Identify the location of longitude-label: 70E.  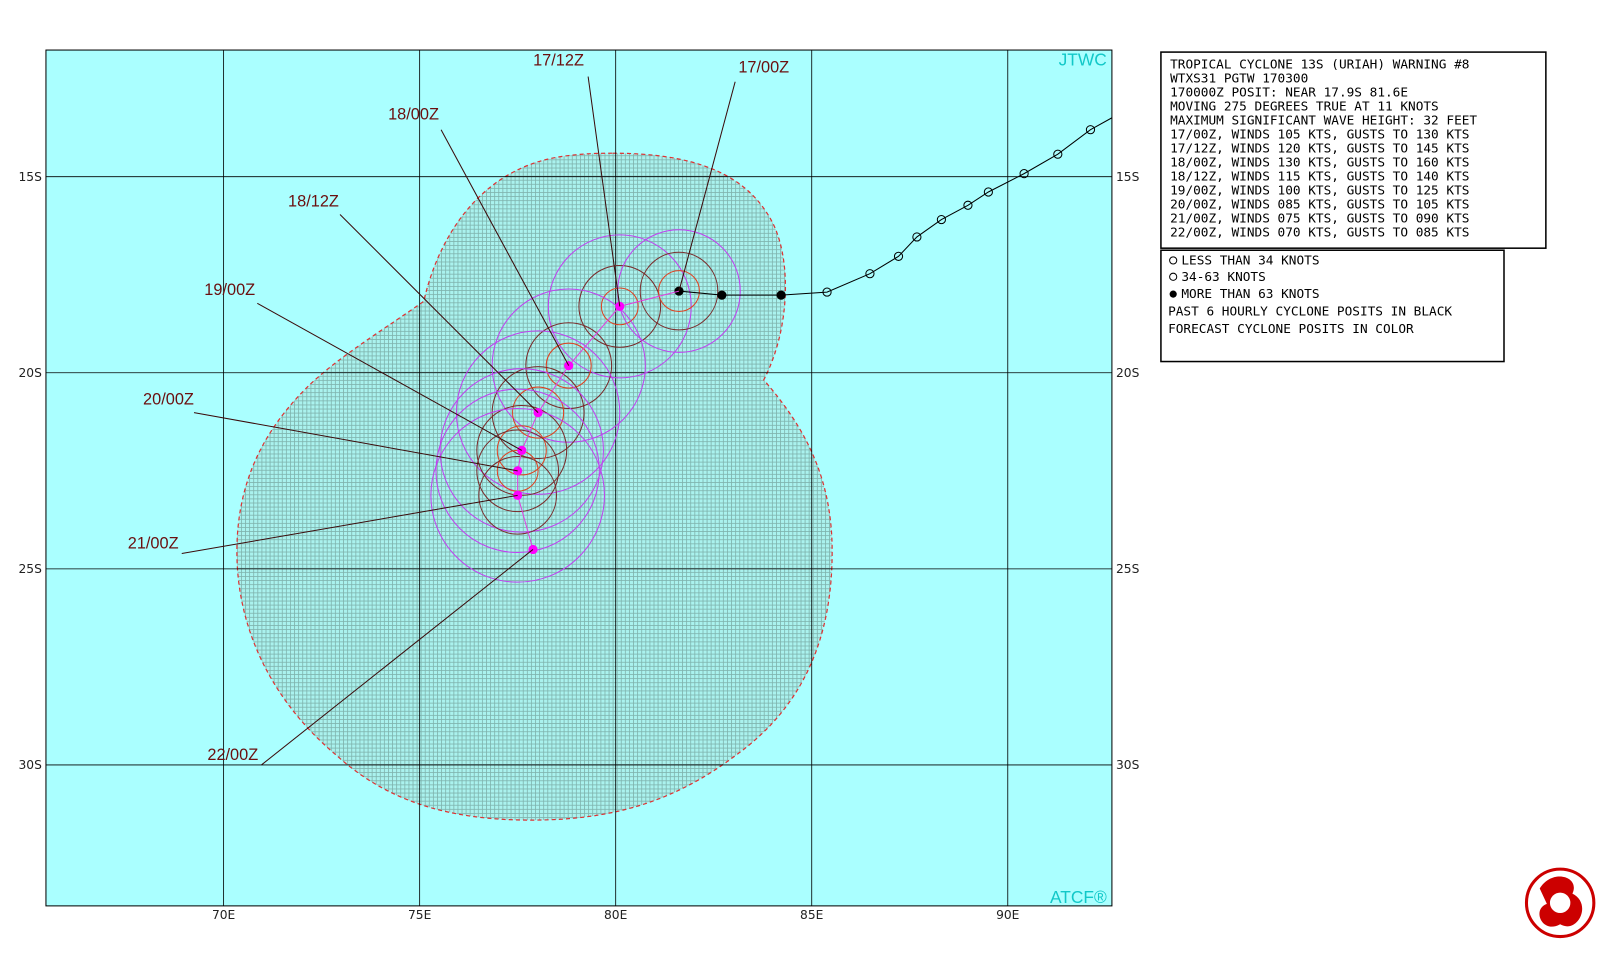
(223, 915).